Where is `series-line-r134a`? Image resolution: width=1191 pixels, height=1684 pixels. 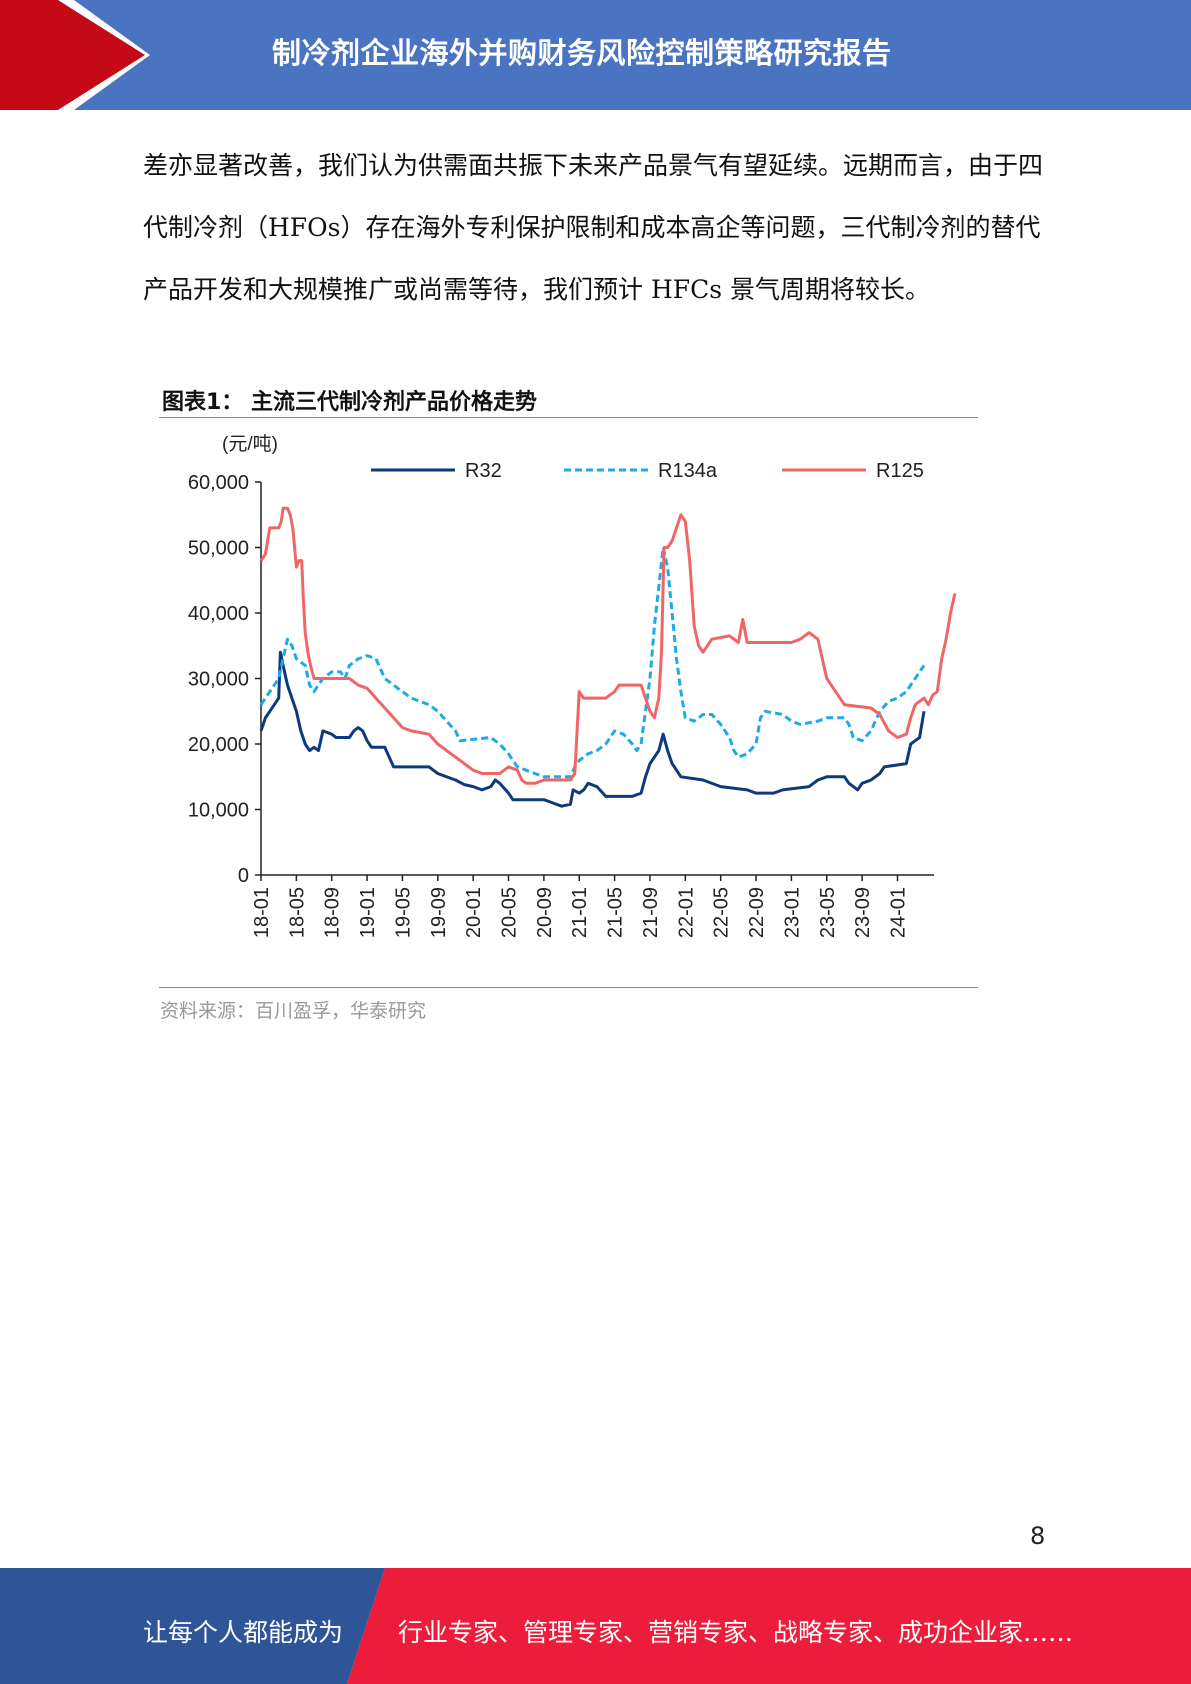
series-line-r134a is located at coordinates (592, 662).